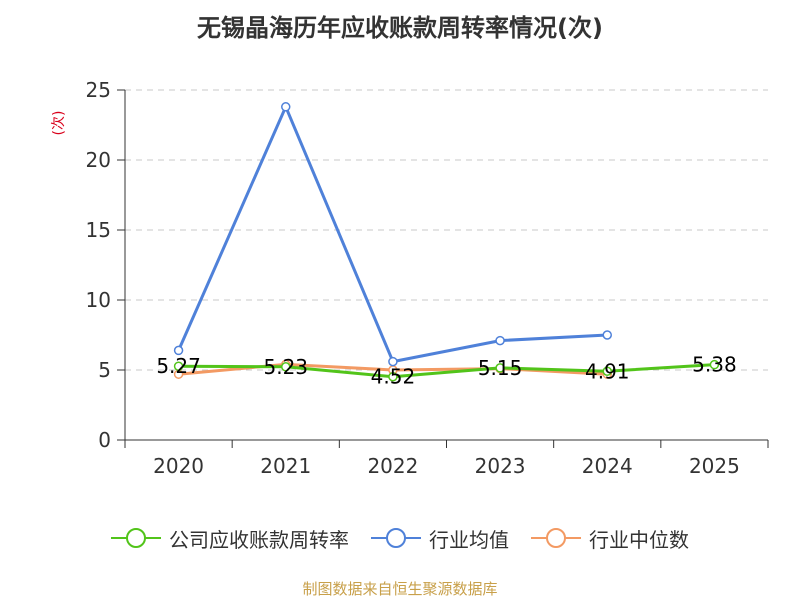 This screenshot has height=600, width=800. Describe the element at coordinates (714, 466) in the screenshot. I see `x-tick-label: 2025` at that location.